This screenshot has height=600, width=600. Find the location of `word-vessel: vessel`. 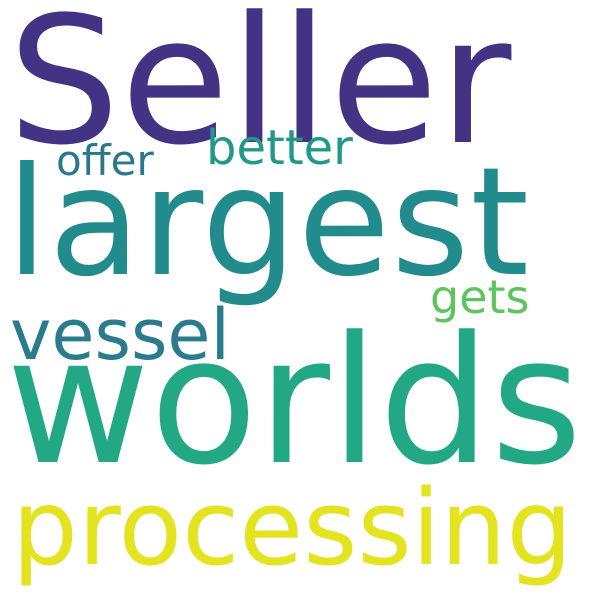

word-vessel: vessel is located at coordinates (120, 335).